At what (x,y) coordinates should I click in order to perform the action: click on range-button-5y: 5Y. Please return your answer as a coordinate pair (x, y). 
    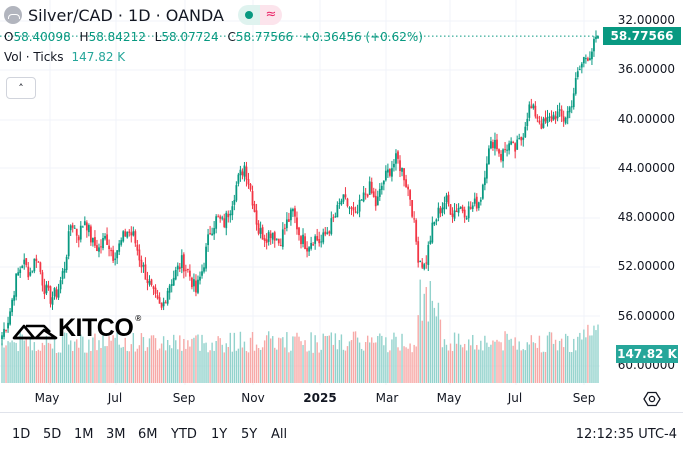
    Looking at the image, I should click on (249, 434).